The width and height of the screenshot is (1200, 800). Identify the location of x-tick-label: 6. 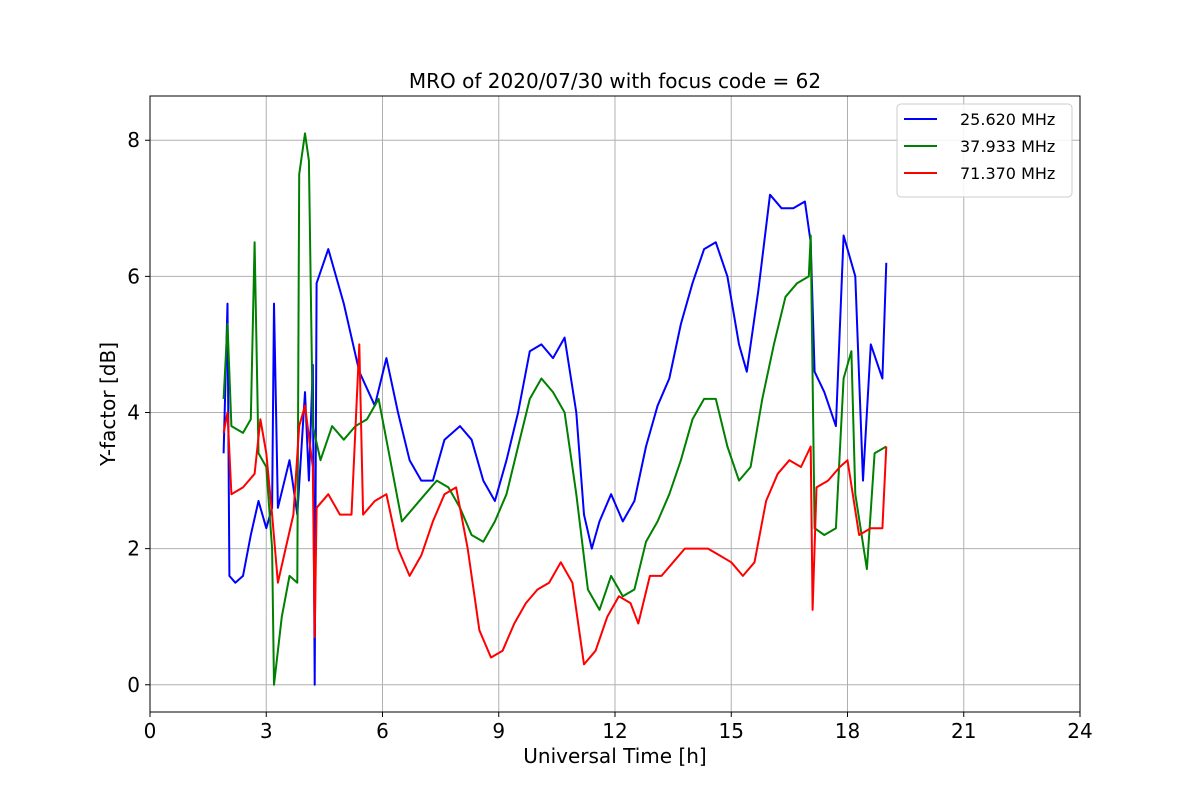
(382, 731).